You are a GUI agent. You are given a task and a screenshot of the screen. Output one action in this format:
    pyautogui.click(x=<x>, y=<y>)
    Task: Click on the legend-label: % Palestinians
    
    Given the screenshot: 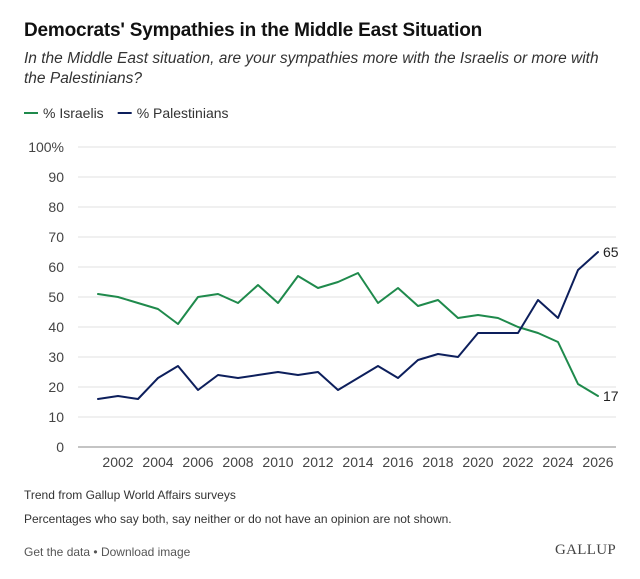 What is the action you would take?
    pyautogui.click(x=183, y=113)
    